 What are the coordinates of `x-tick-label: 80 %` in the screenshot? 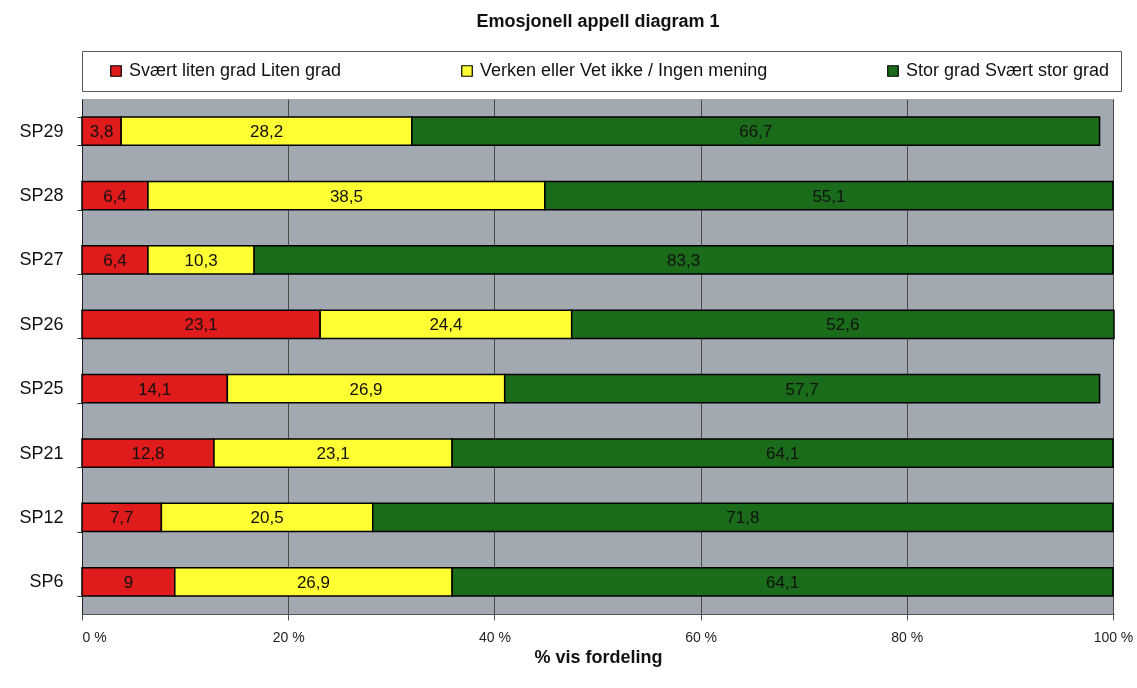 It's located at (907, 636).